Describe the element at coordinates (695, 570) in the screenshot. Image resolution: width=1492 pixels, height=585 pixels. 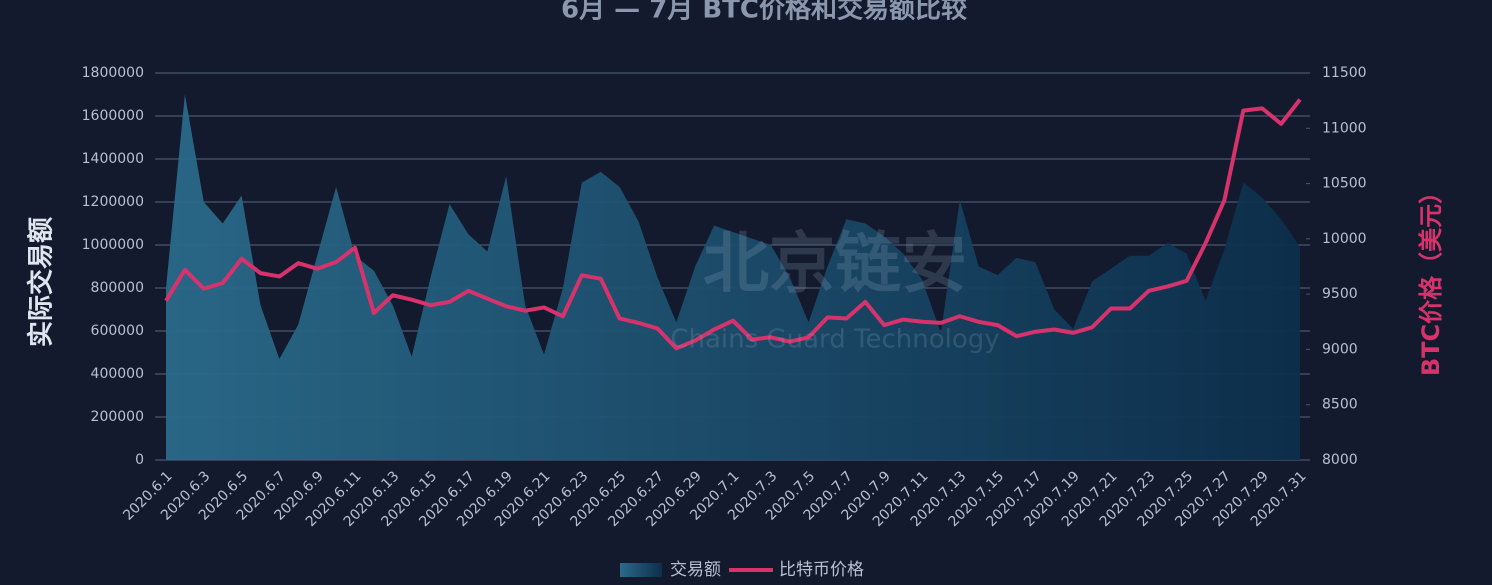
I see `legend-label: 交易额` at that location.